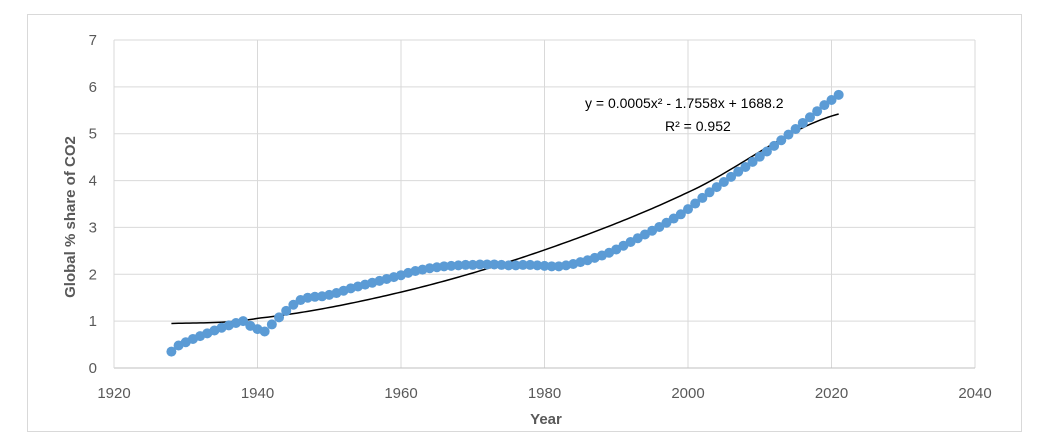 The image size is (1060, 442). What do you see at coordinates (70, 217) in the screenshot?
I see `y-axis-title: Global % share of CO2` at bounding box center [70, 217].